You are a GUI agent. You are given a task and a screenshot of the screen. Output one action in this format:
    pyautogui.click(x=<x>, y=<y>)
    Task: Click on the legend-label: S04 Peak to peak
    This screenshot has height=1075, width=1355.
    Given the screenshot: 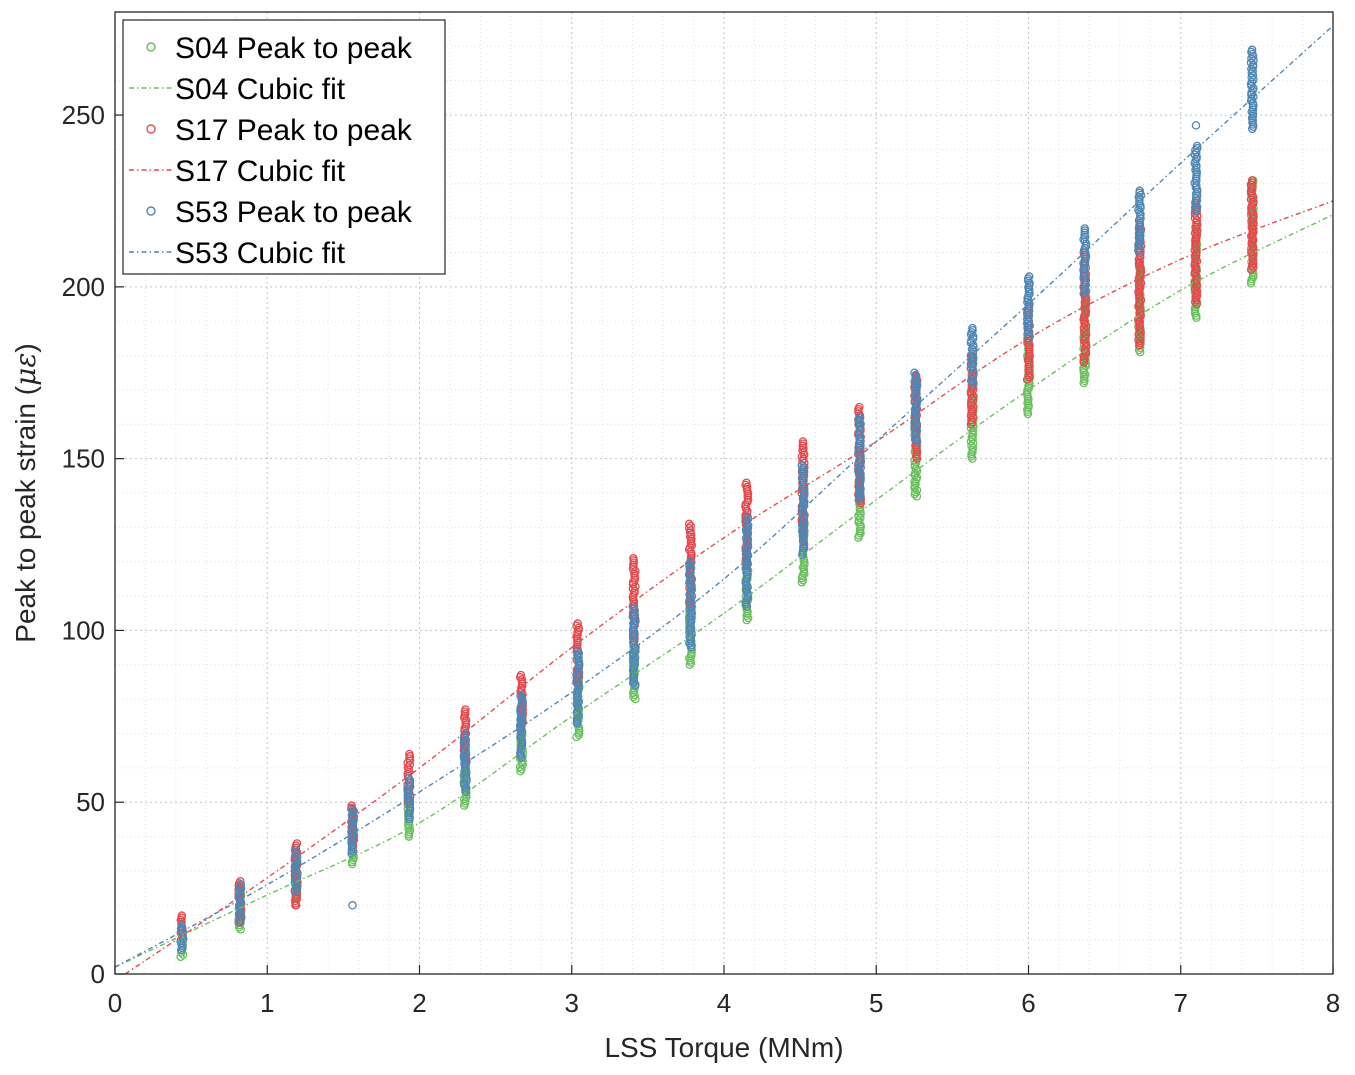 What is the action you would take?
    pyautogui.click(x=294, y=48)
    